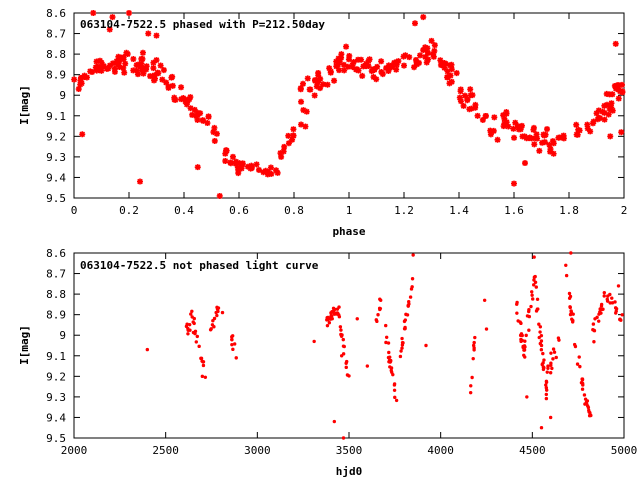 The height and width of the screenshot is (480, 640). I want to click on phased-x-axis-label: phase, so click(348, 231).